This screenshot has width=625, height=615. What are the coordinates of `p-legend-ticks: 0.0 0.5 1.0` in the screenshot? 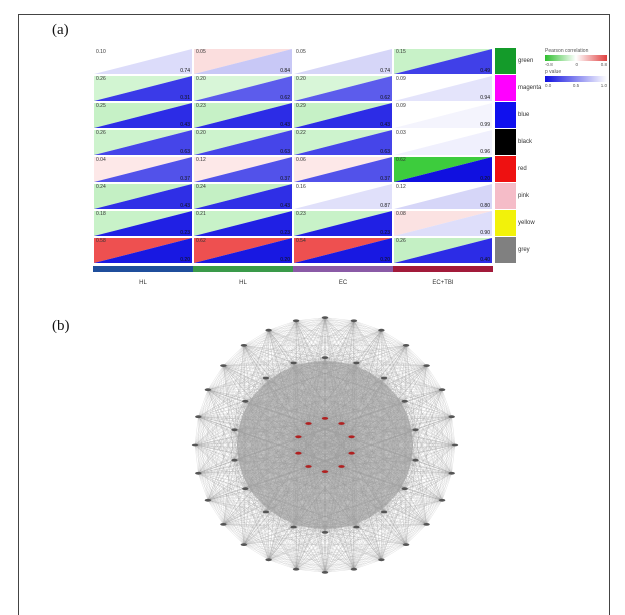 It's located at (576, 85).